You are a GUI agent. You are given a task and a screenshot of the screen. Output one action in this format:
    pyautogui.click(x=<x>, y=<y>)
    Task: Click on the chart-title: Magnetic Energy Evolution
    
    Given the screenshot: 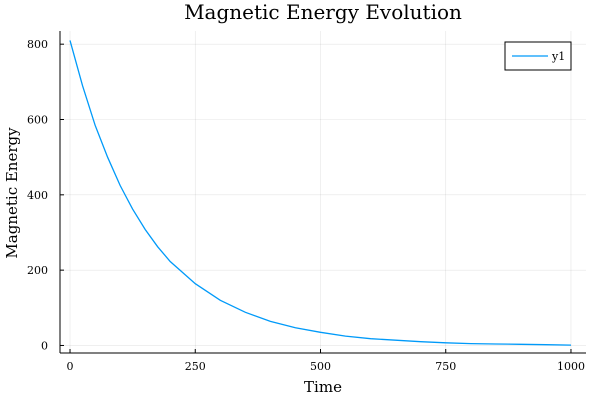 What is the action you would take?
    pyautogui.click(x=323, y=12)
    